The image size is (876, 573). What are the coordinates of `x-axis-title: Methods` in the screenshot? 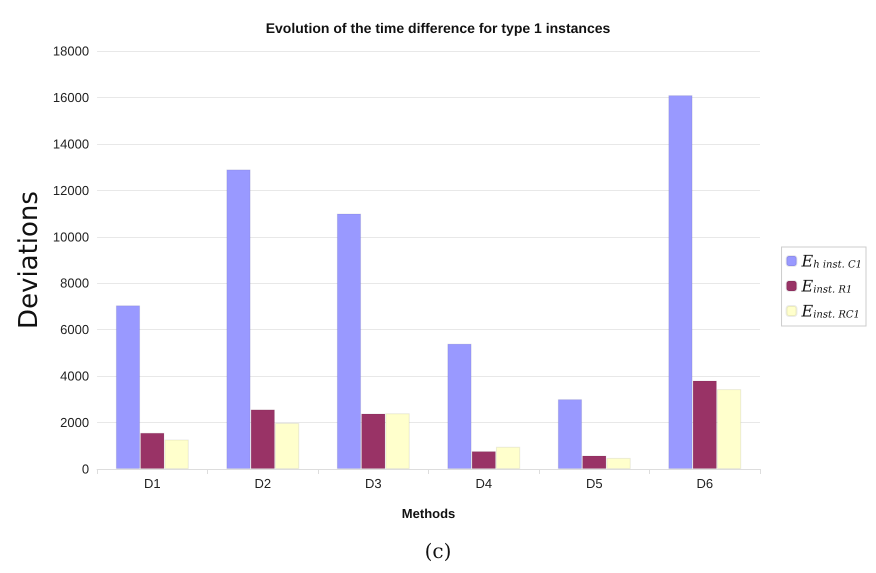 It's located at (429, 513).